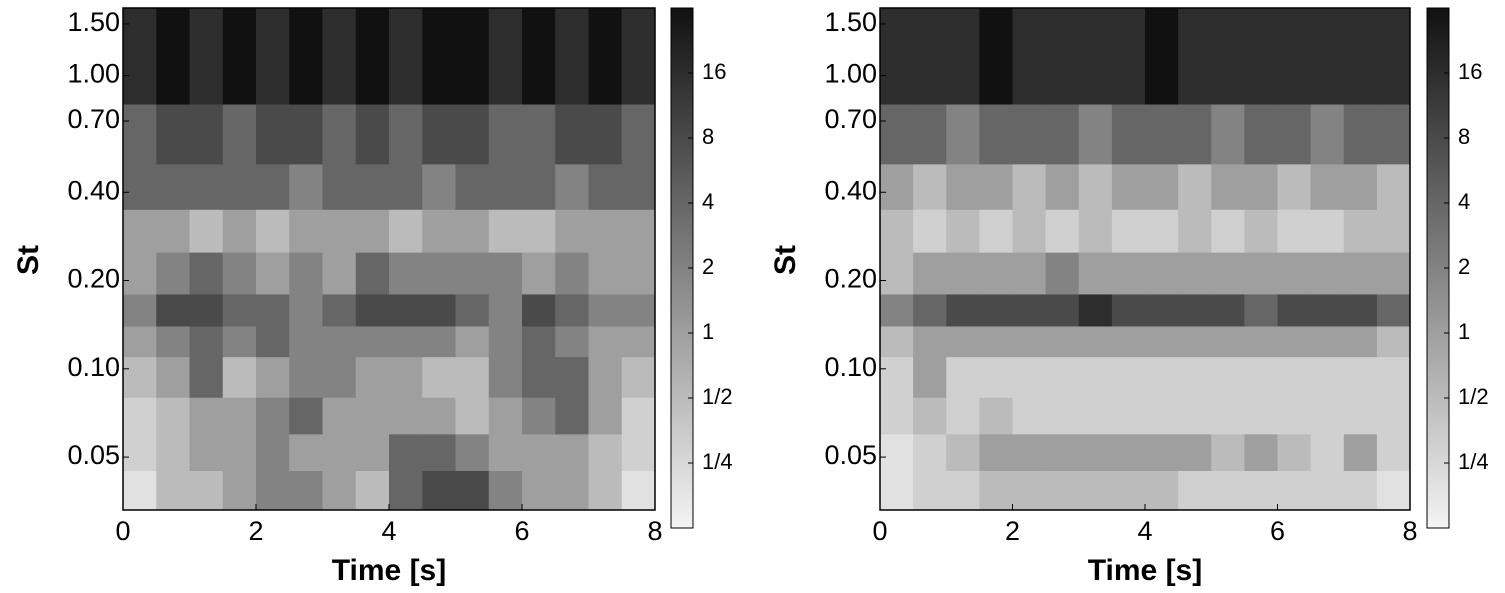 Image resolution: width=1505 pixels, height=593 pixels. Describe the element at coordinates (388, 531) in the screenshot. I see `x-tick-label: 4` at that location.